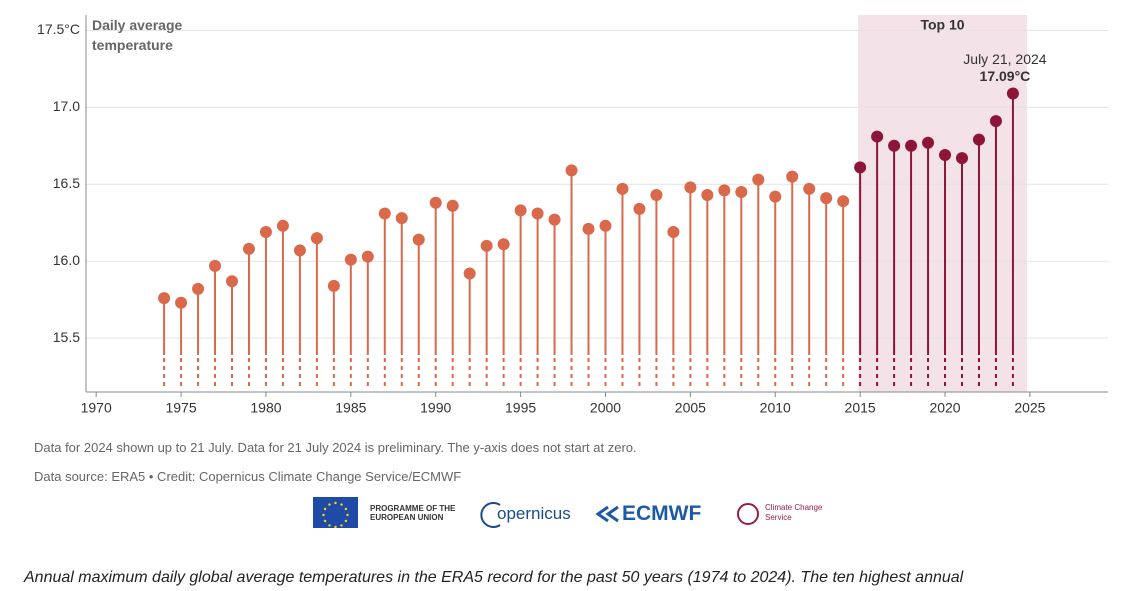 Image resolution: width=1128 pixels, height=591 pixels. I want to click on copernicus-mark, so click(490, 515).